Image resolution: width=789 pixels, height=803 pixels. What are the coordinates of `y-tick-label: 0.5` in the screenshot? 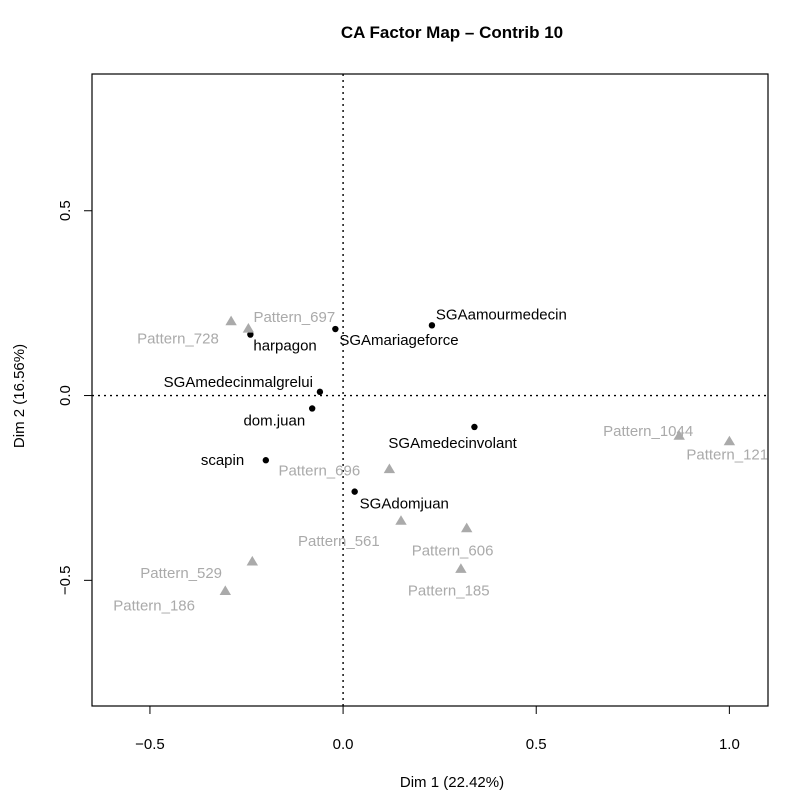 It's located at (65, 210).